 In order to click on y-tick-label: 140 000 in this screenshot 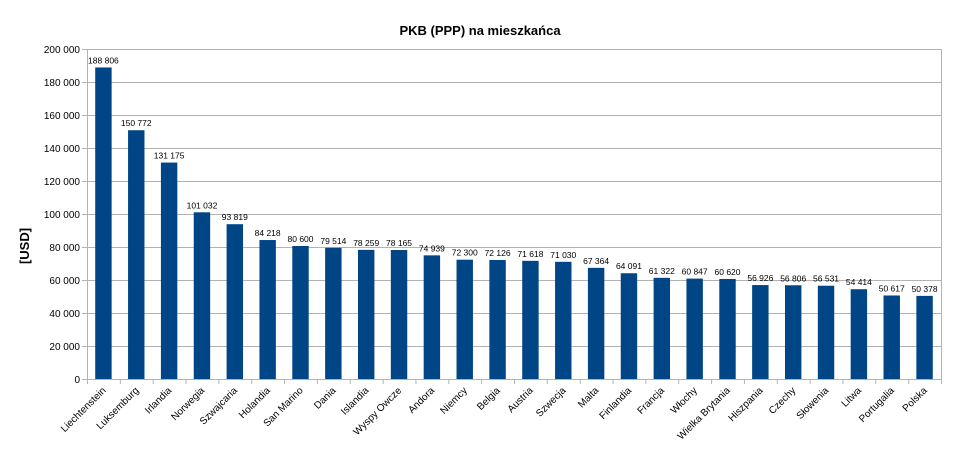, I will do `click(62, 149)`.